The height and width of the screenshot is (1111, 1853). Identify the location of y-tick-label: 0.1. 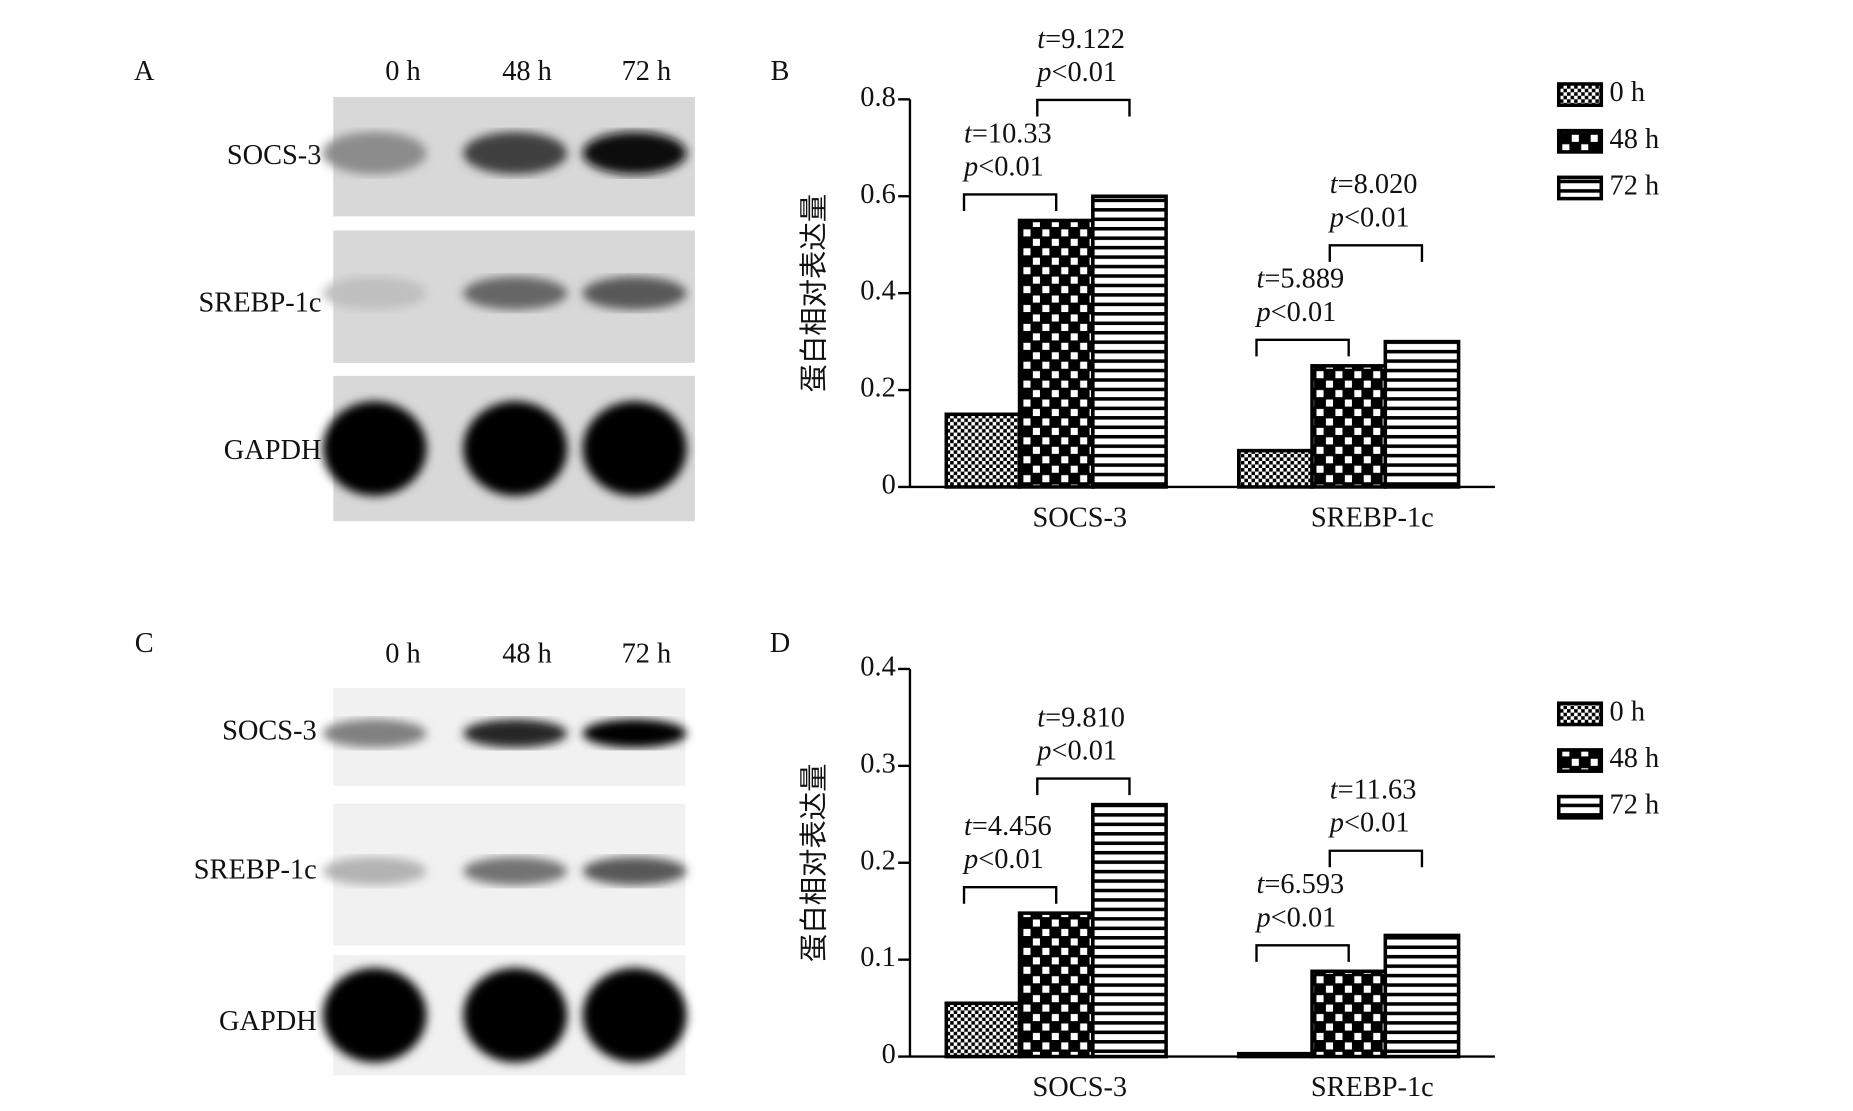
(877, 957).